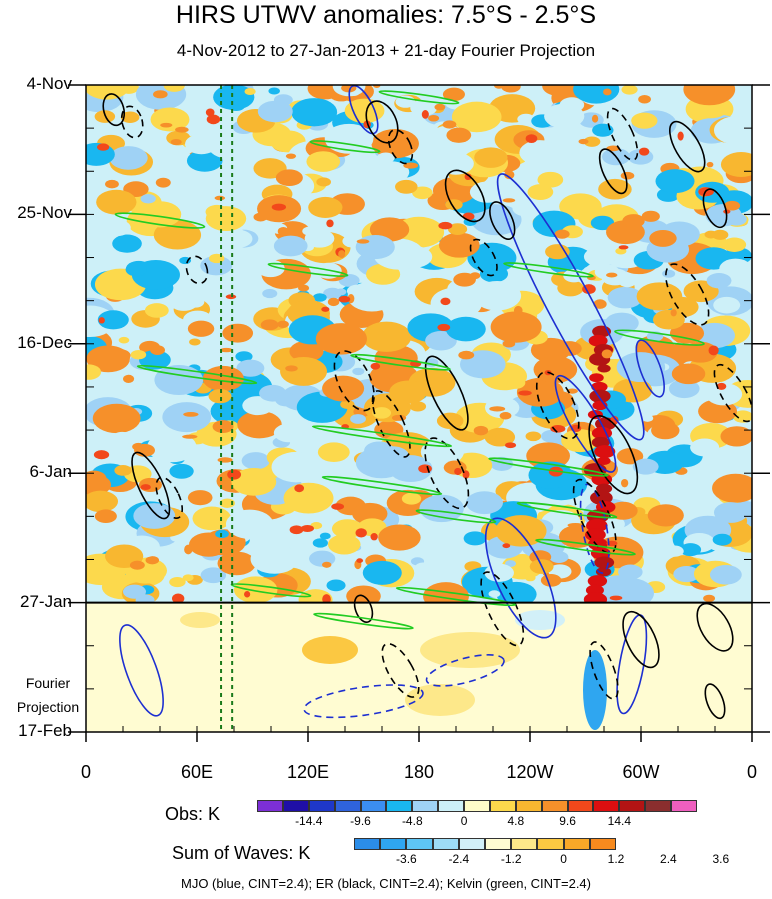  I want to click on y-tick-label: 27-Jan, so click(46, 601).